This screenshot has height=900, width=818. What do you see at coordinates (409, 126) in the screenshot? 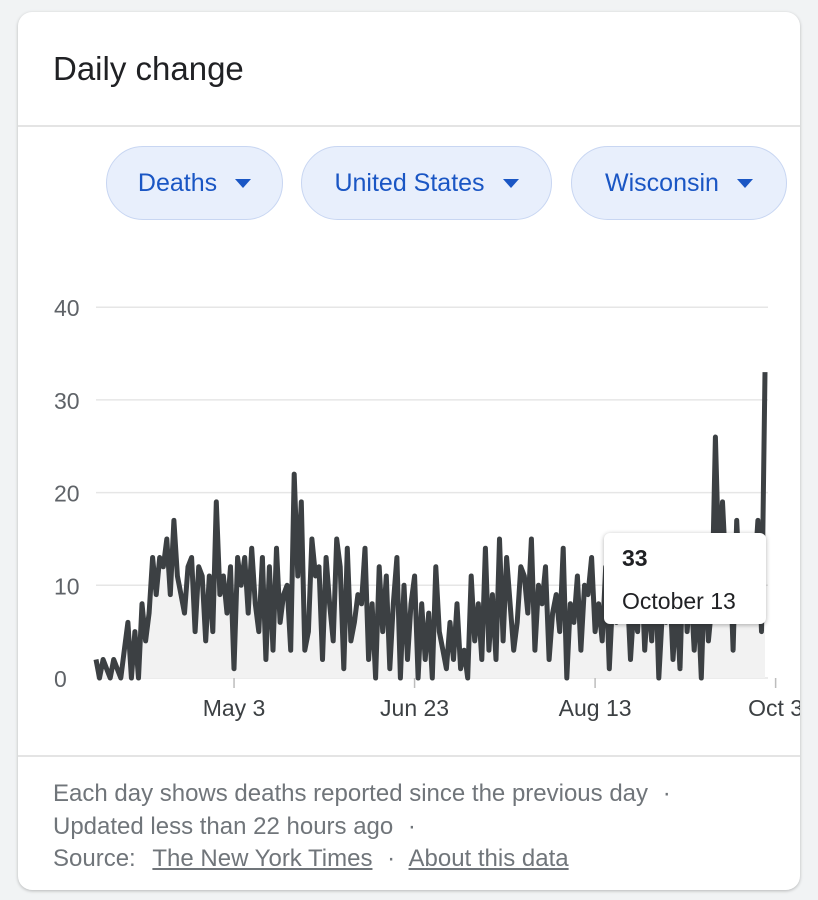
I see `header-divider` at bounding box center [409, 126].